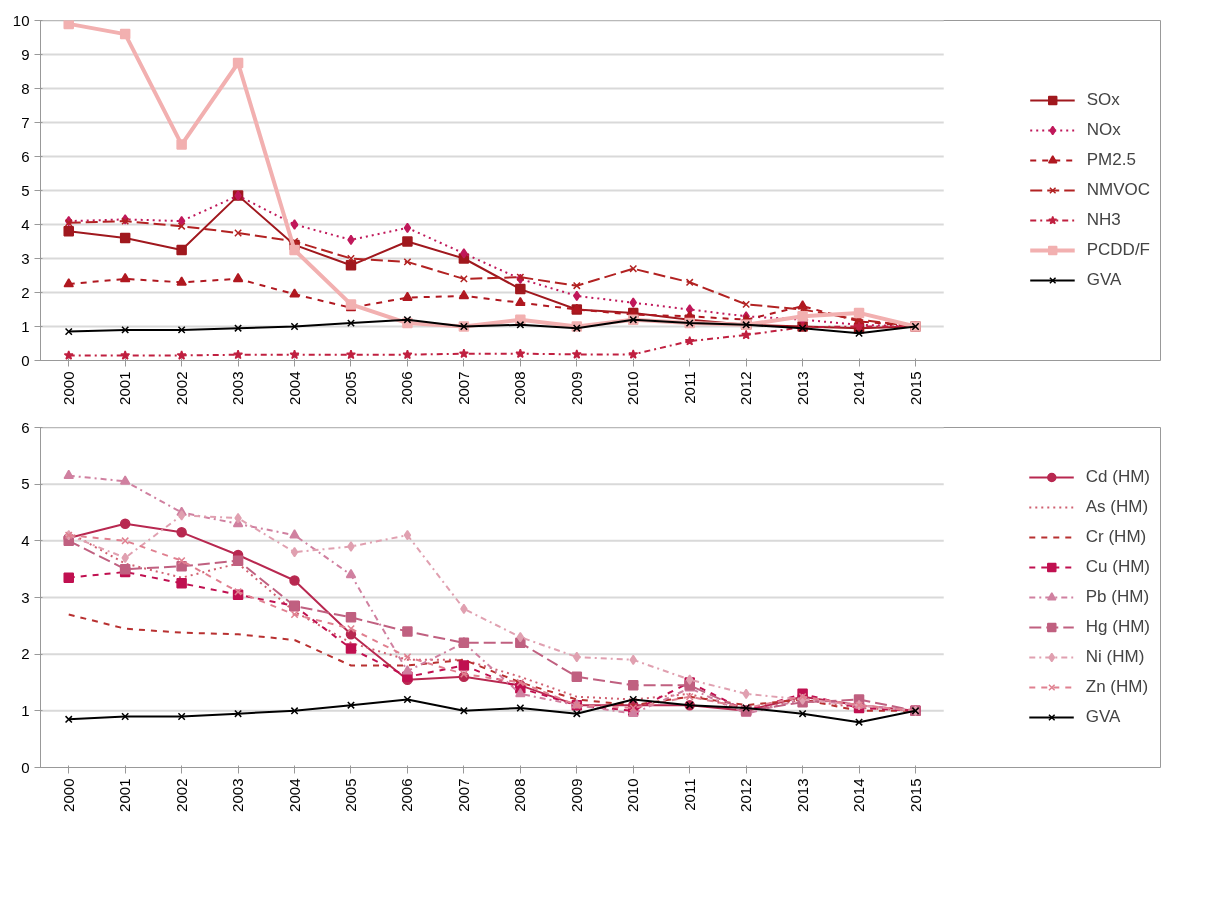 This screenshot has height=917, width=1207. I want to click on legend-label: Zn (HM), so click(1117, 687).